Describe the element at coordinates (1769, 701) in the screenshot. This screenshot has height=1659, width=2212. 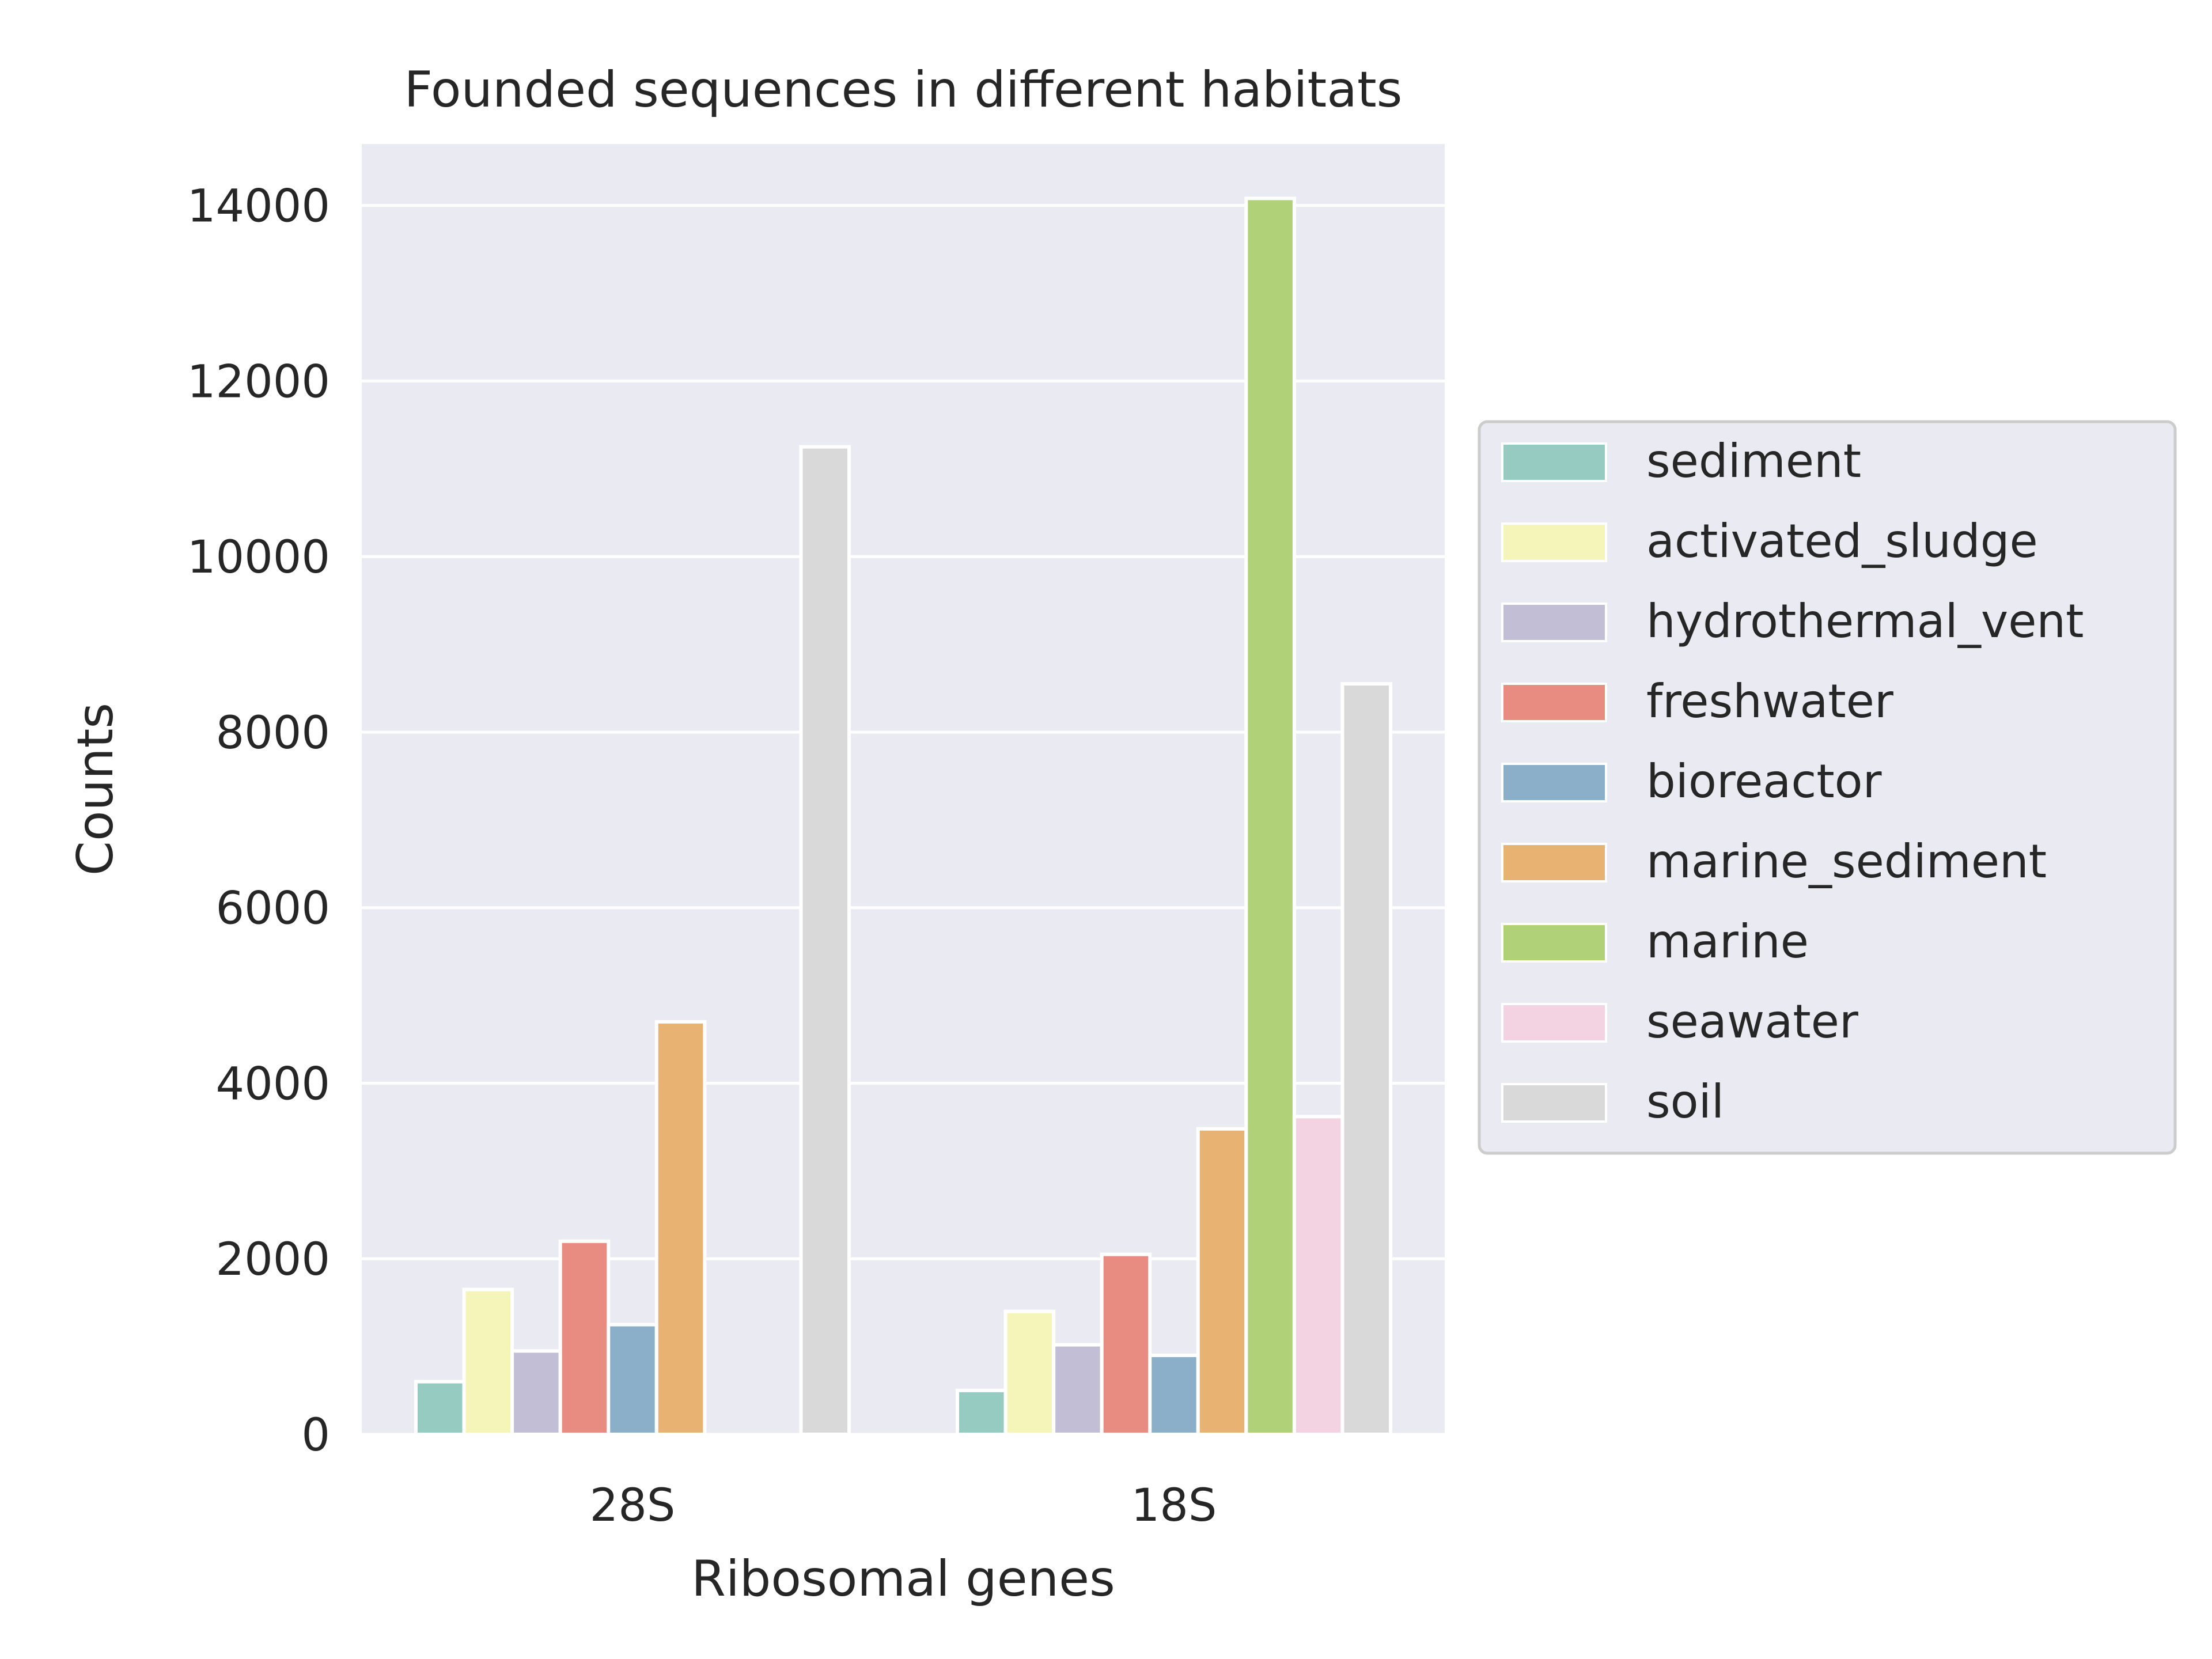
I see `legend-label-freshwater: freshwater` at that location.